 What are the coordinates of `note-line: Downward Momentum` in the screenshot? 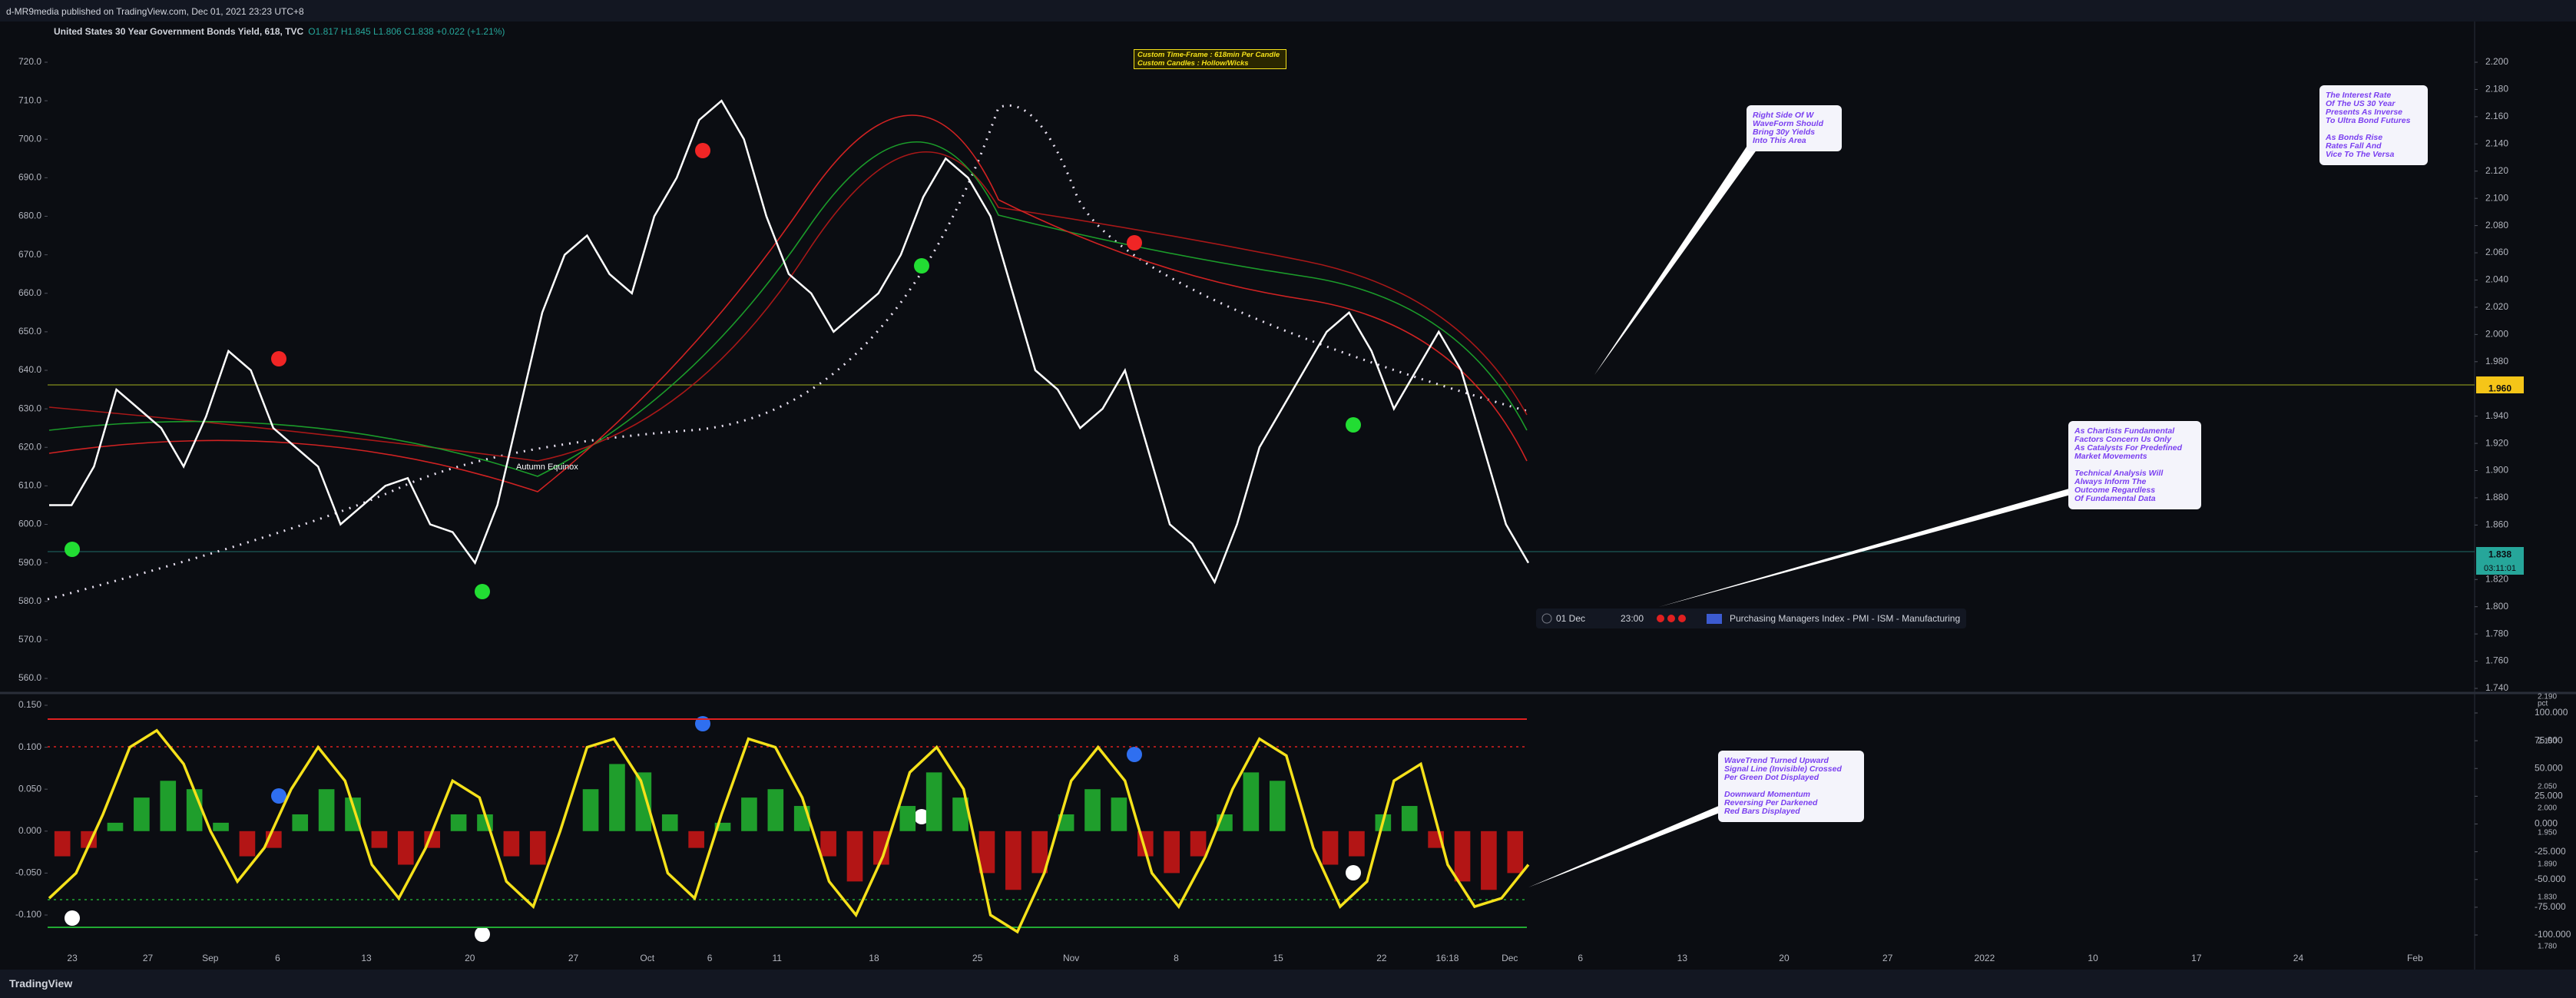 It's located at (1767, 794).